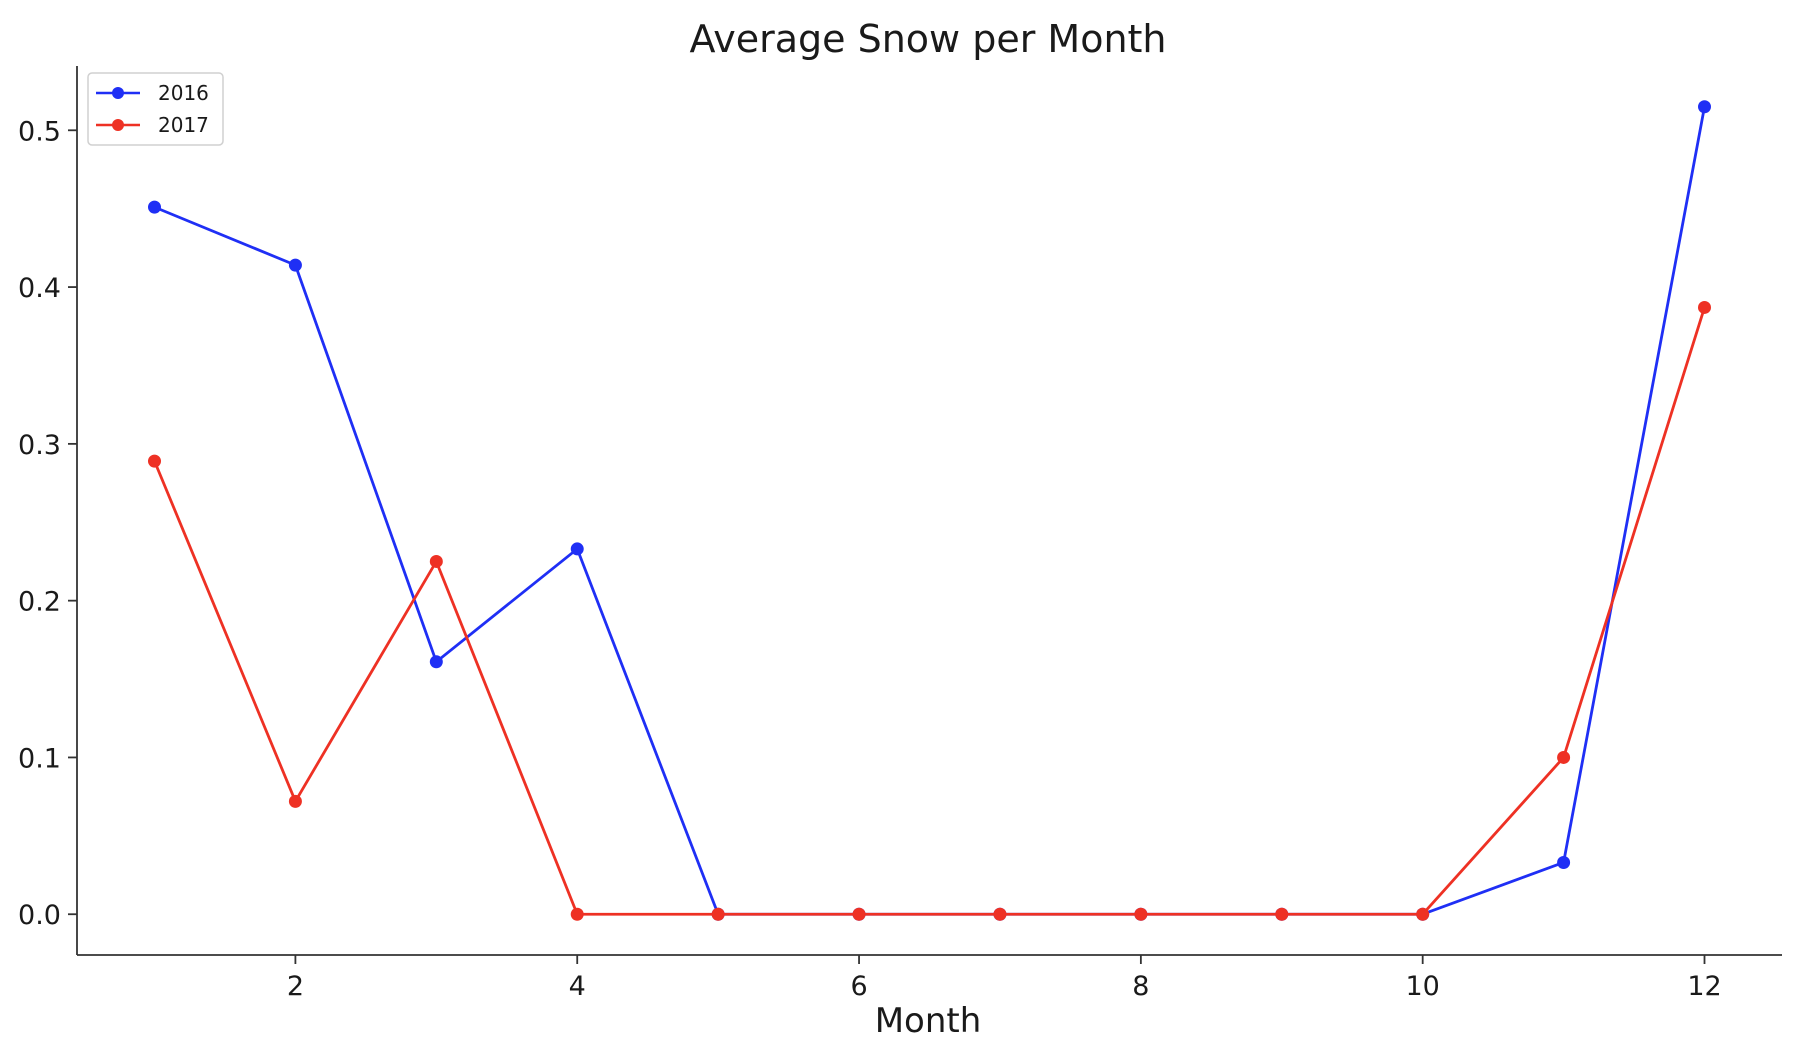 This screenshot has width=1800, height=1050. What do you see at coordinates (152, 93) in the screenshot?
I see `legend-item-2016: 2016` at bounding box center [152, 93].